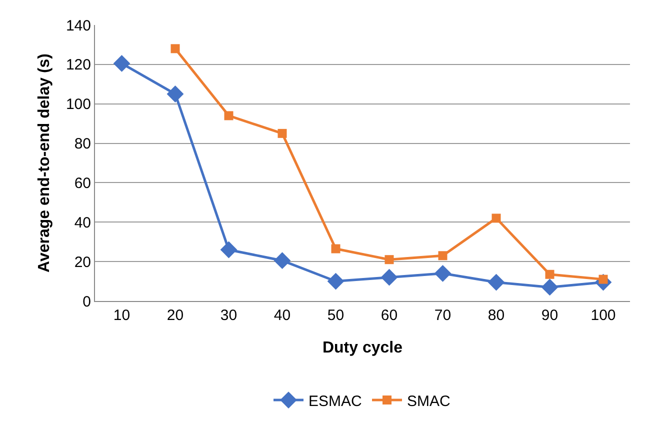 The height and width of the screenshot is (429, 660). What do you see at coordinates (175, 315) in the screenshot?
I see `x-tick-label: 20` at bounding box center [175, 315].